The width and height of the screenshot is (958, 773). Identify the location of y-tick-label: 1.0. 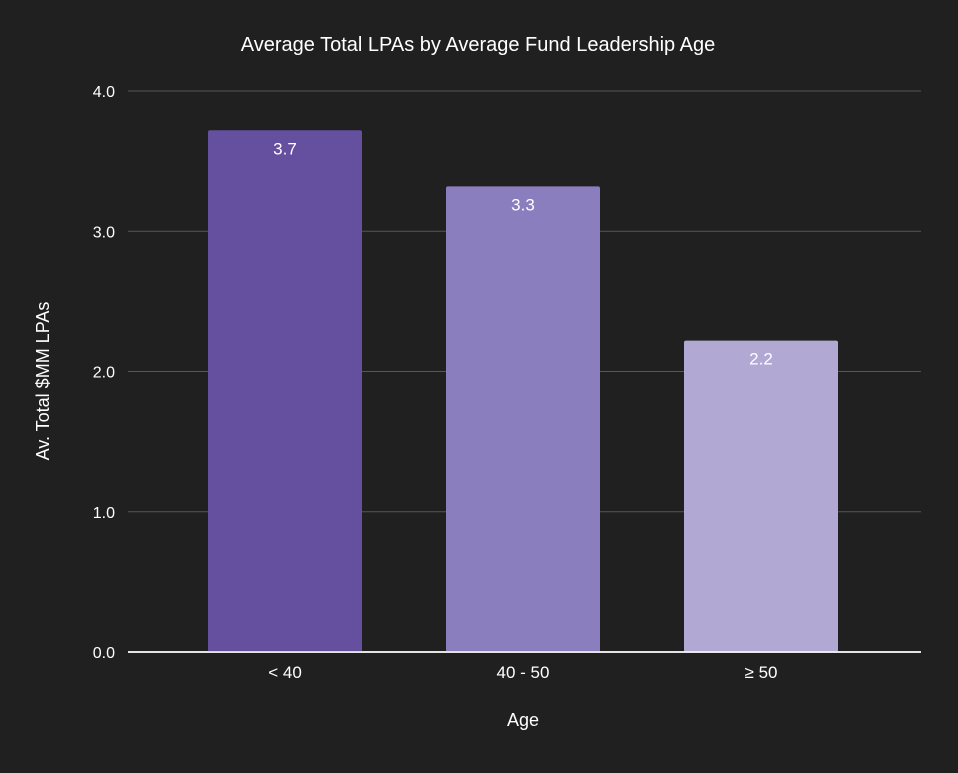
(104, 513).